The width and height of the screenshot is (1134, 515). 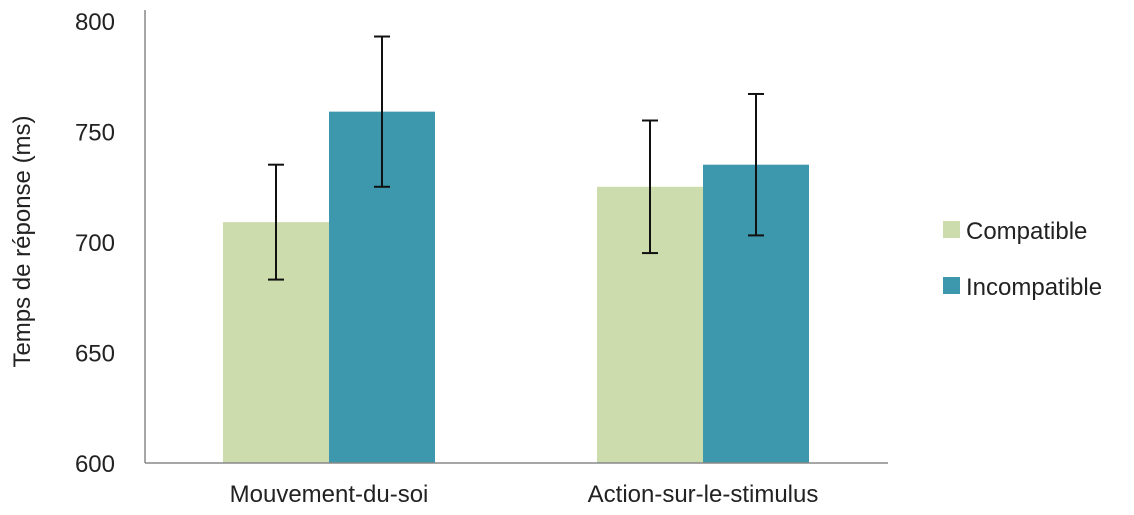 I want to click on y-tick-label: 650, so click(x=95, y=354).